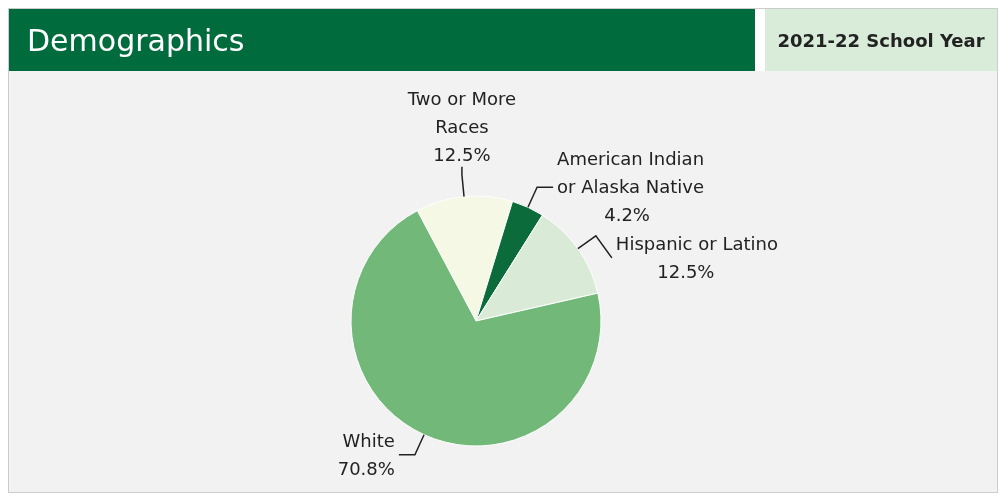 The height and width of the screenshot is (501, 1006). I want to click on slice-label: Hispanic or Latino, so click(696, 243).